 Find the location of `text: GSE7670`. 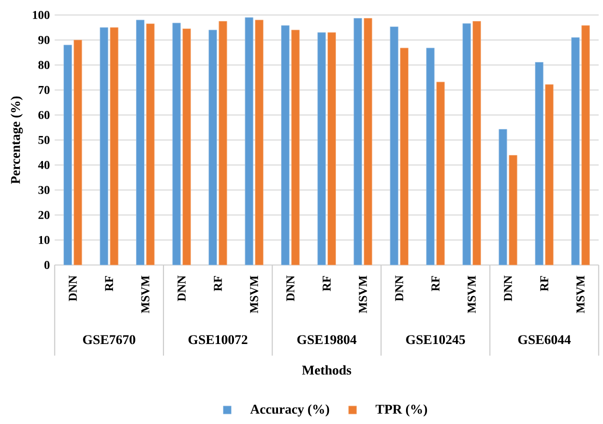

text: GSE7670 is located at coordinates (109, 339).